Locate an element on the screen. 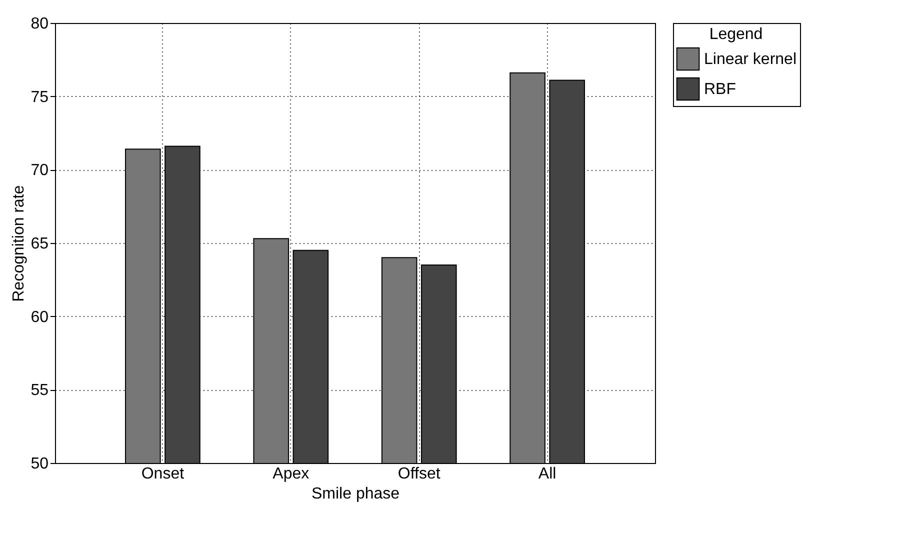 The height and width of the screenshot is (556, 913). y-tick-label: 60 is located at coordinates (39, 317).